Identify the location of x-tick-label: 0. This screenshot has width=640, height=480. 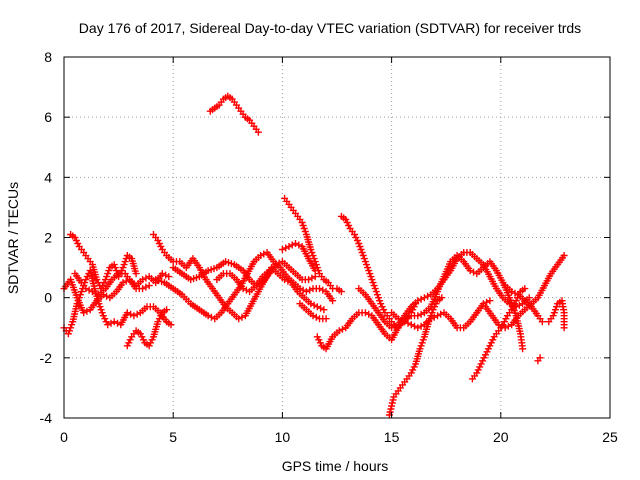
(64, 437).